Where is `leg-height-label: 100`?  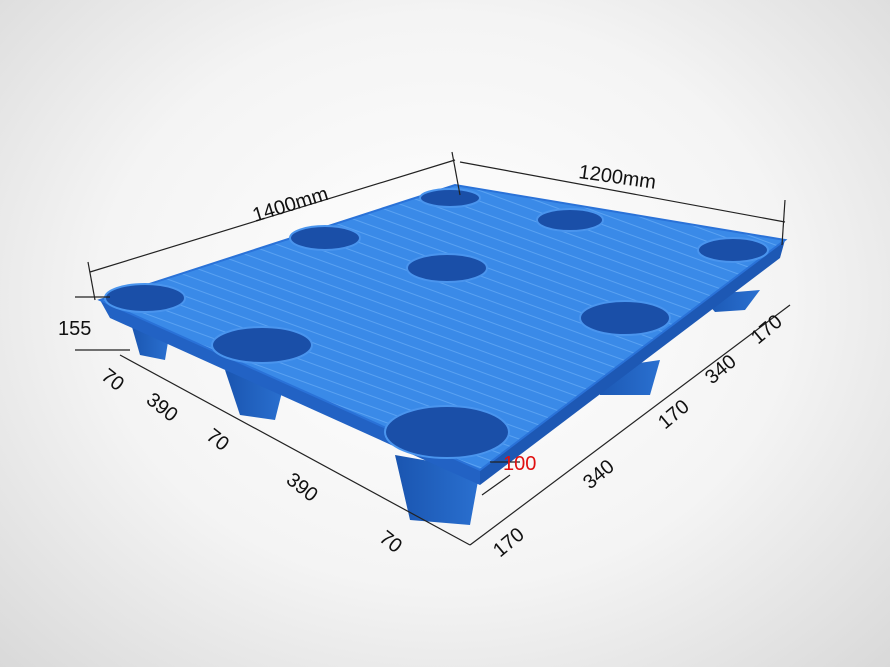
leg-height-label: 100 is located at coordinates (519, 464).